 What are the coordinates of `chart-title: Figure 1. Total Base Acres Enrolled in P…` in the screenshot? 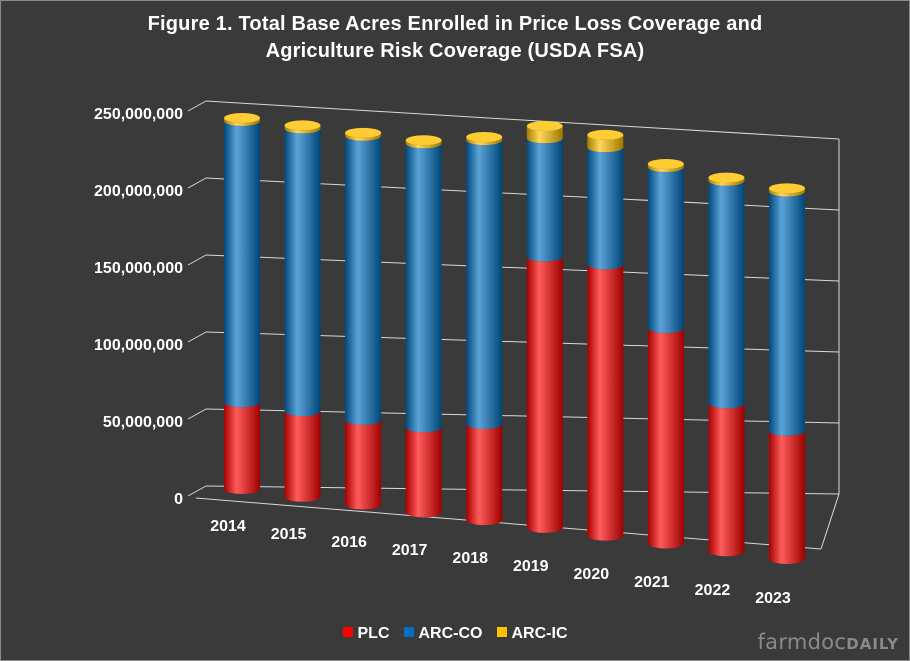 It's located at (455, 38).